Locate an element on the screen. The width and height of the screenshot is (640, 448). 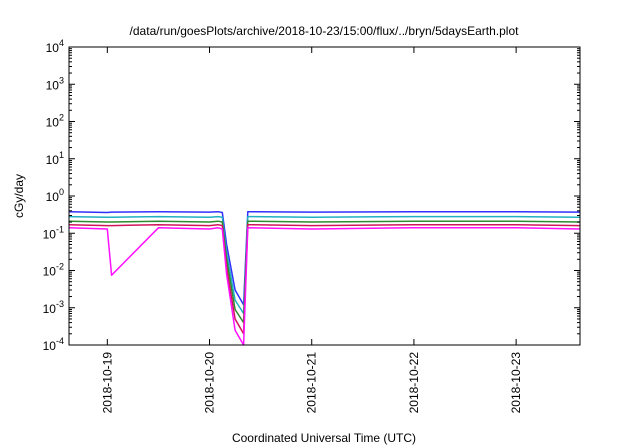
y-axis-title: cGy/day is located at coordinates (19, 196).